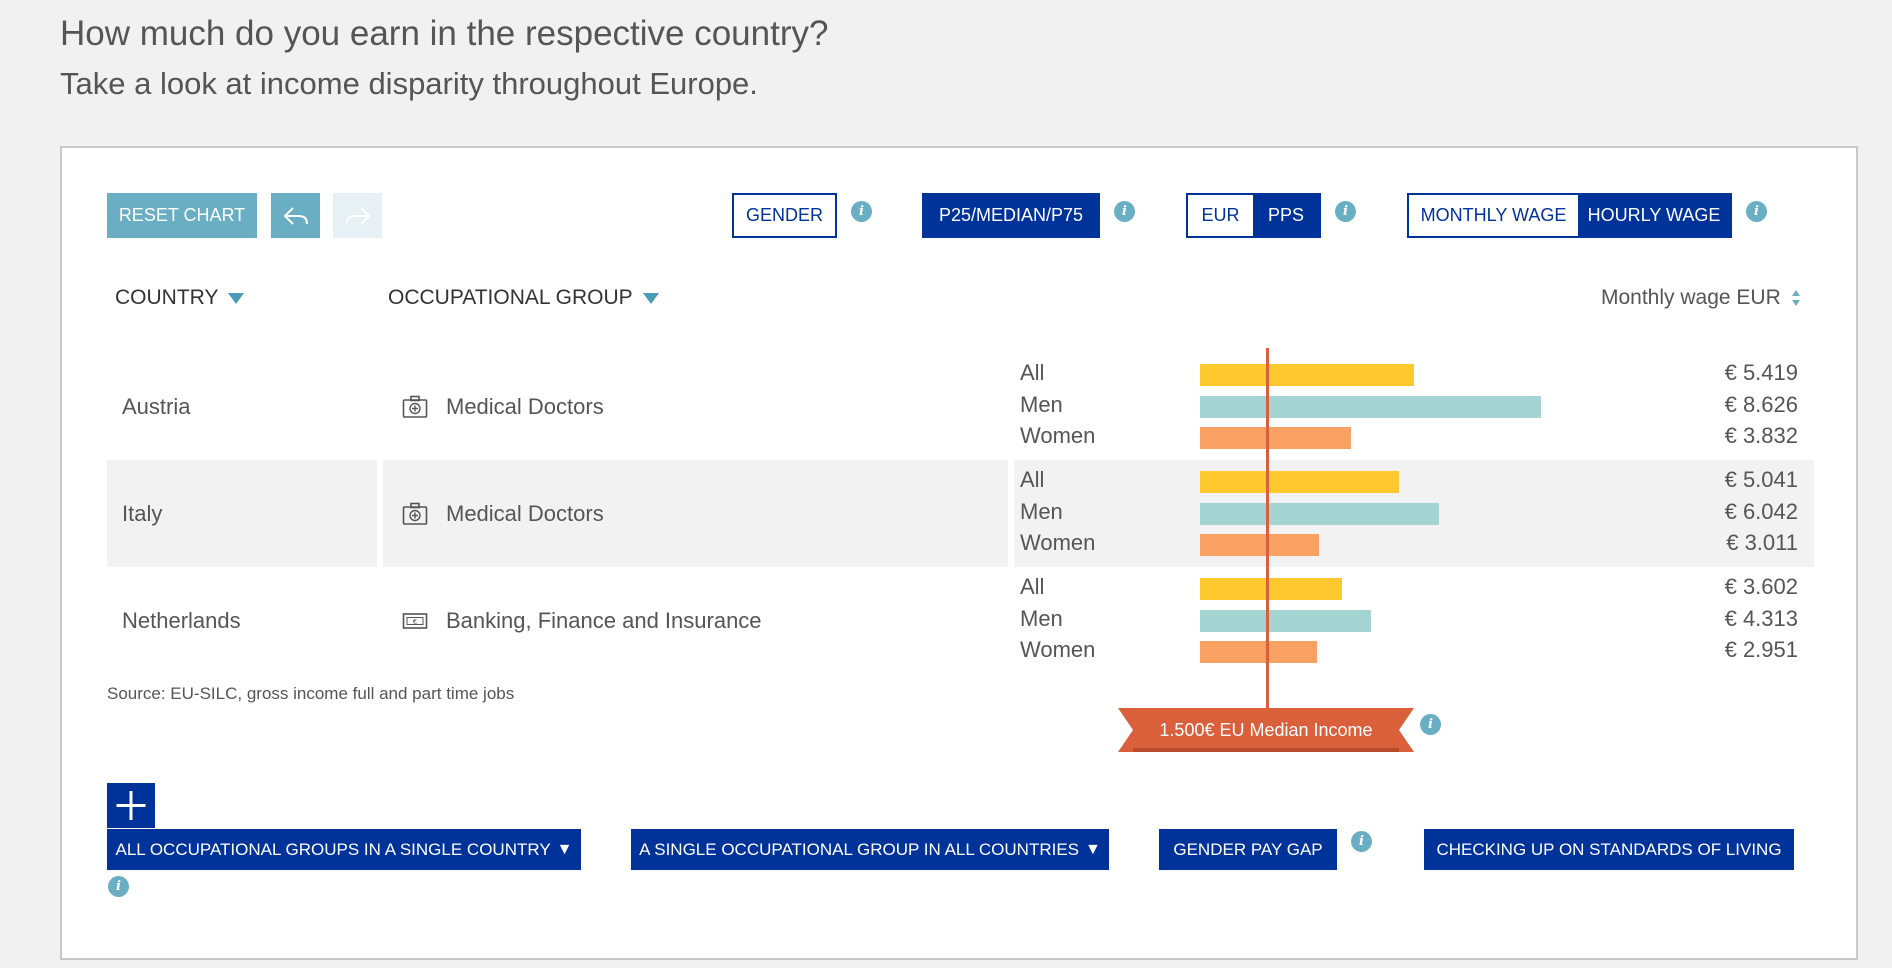 Image resolution: width=1892 pixels, height=968 pixels. What do you see at coordinates (1493, 215) in the screenshot?
I see `wage-option-monthly: MONTHLY WAGE` at bounding box center [1493, 215].